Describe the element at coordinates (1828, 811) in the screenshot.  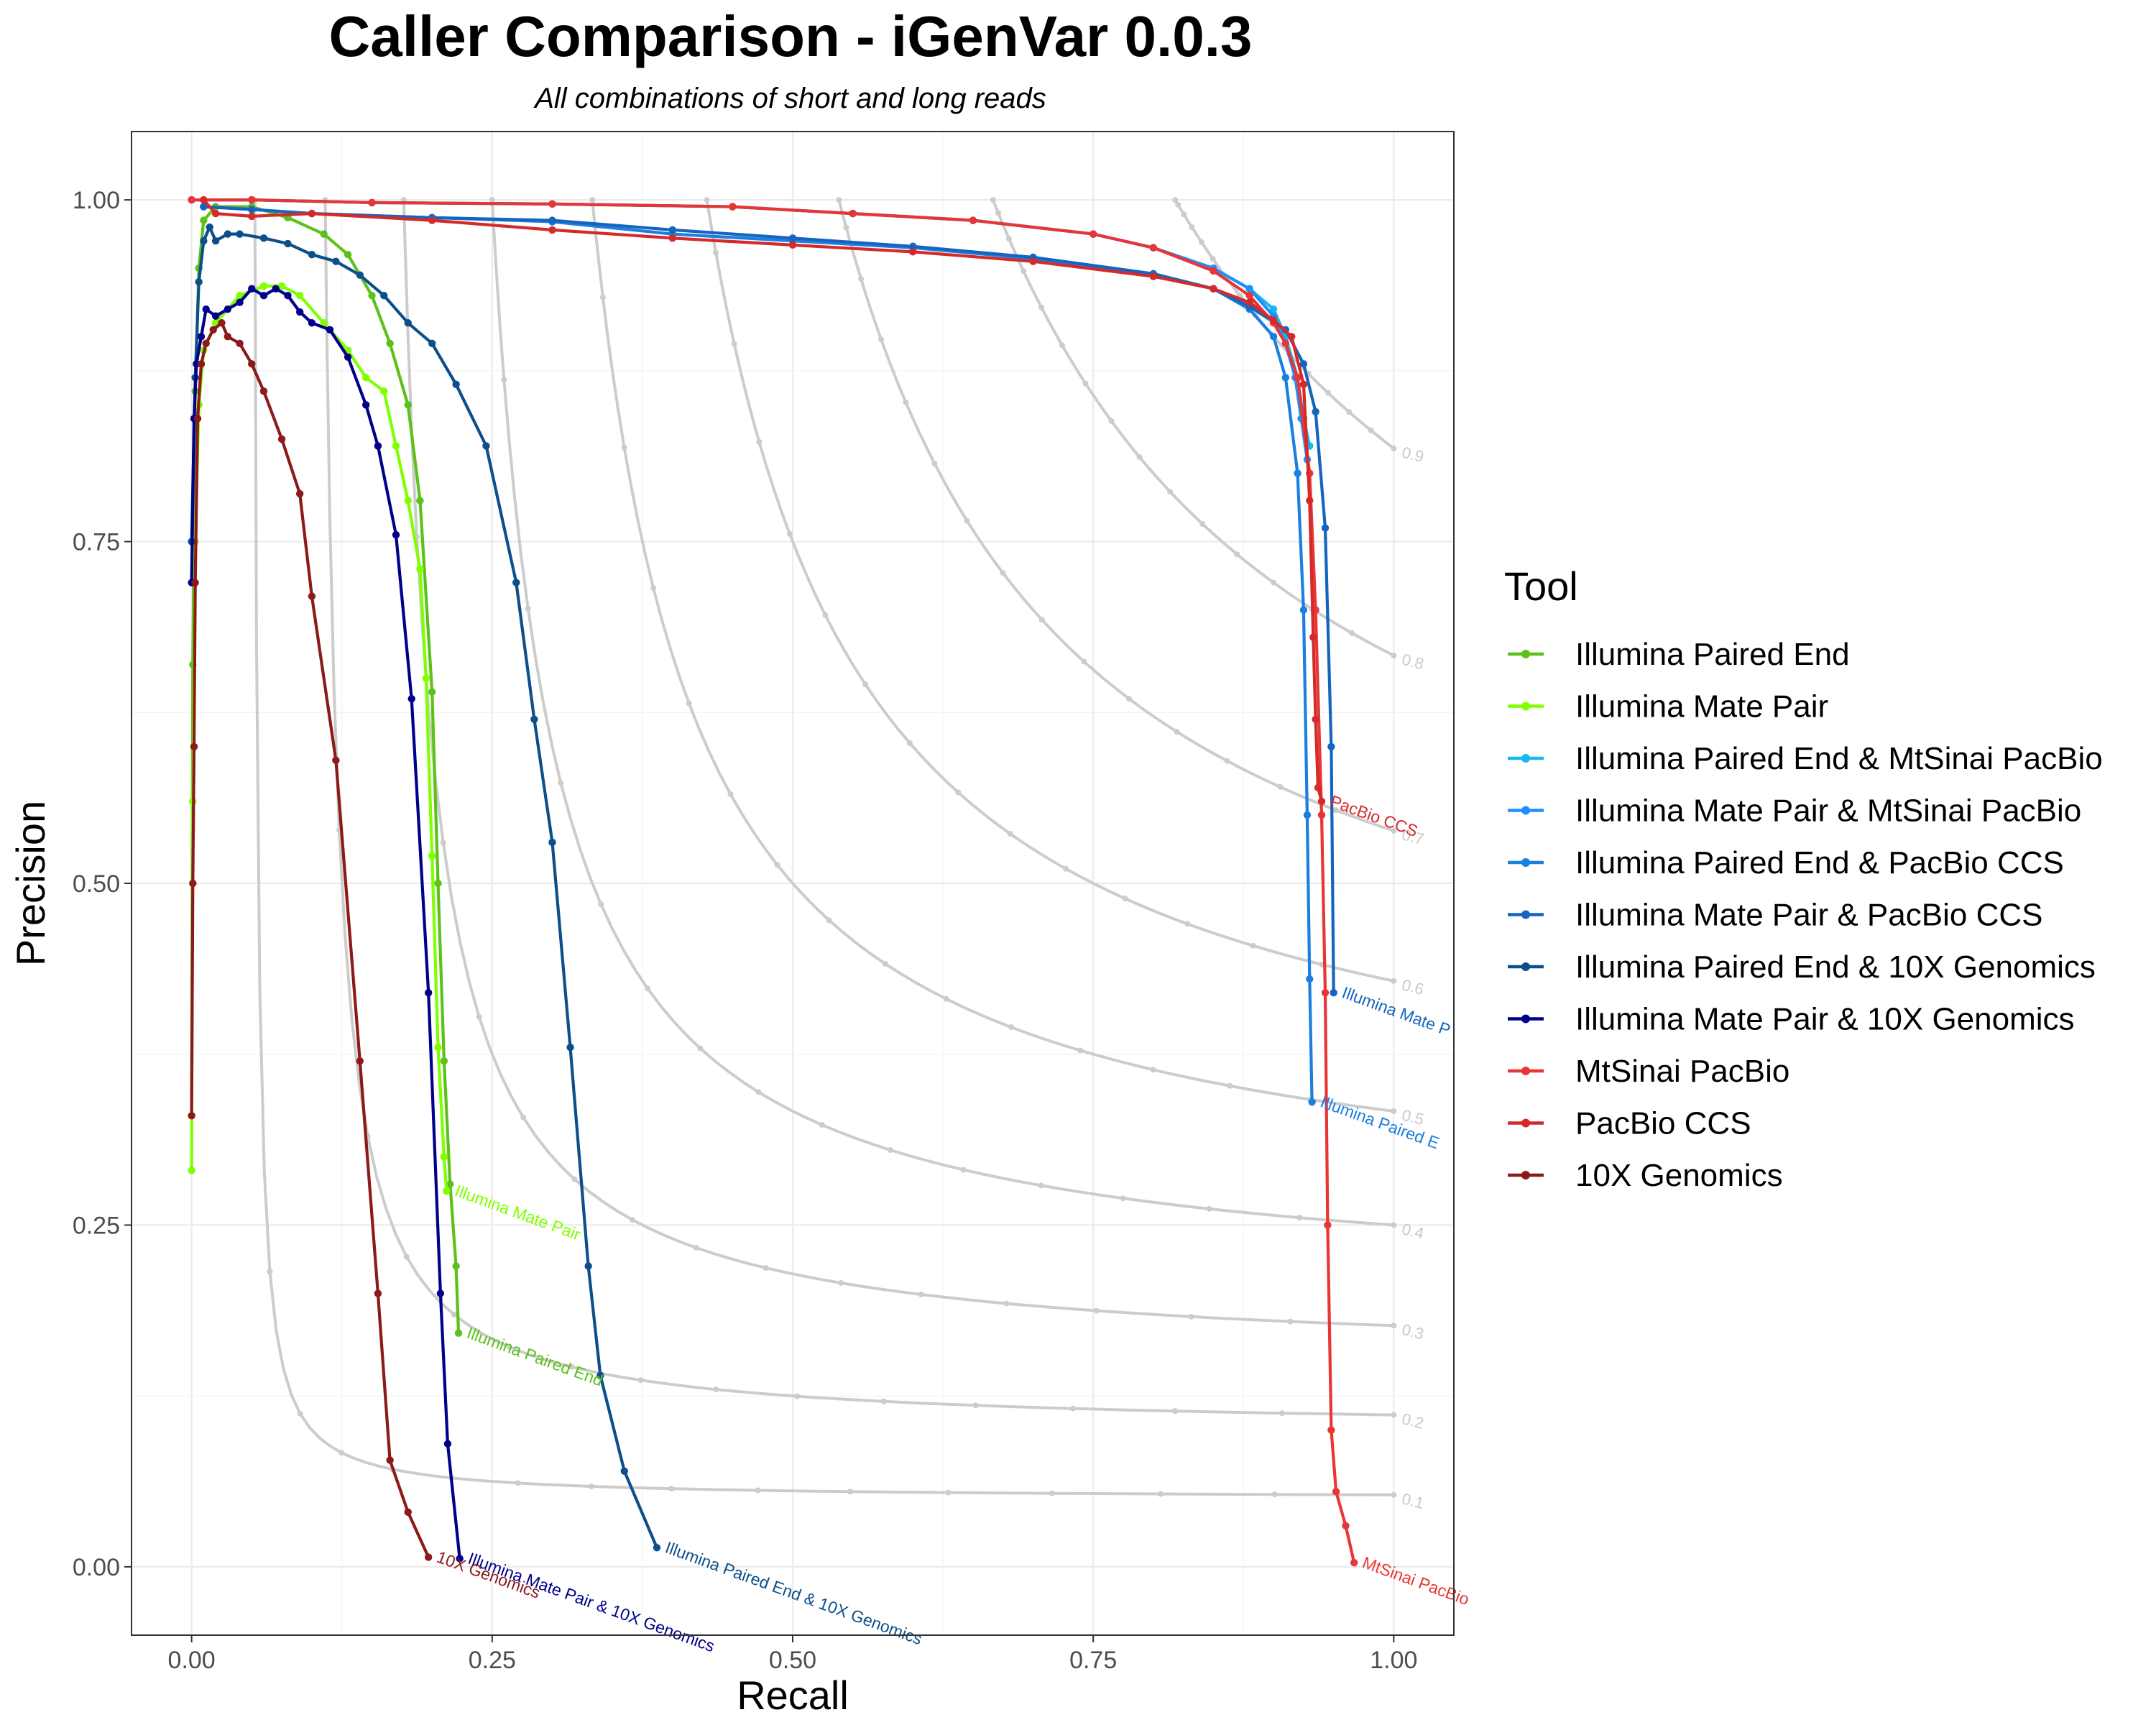
I see `legend-label: Illumina Mate Pair & MtSinai PacBio` at that location.